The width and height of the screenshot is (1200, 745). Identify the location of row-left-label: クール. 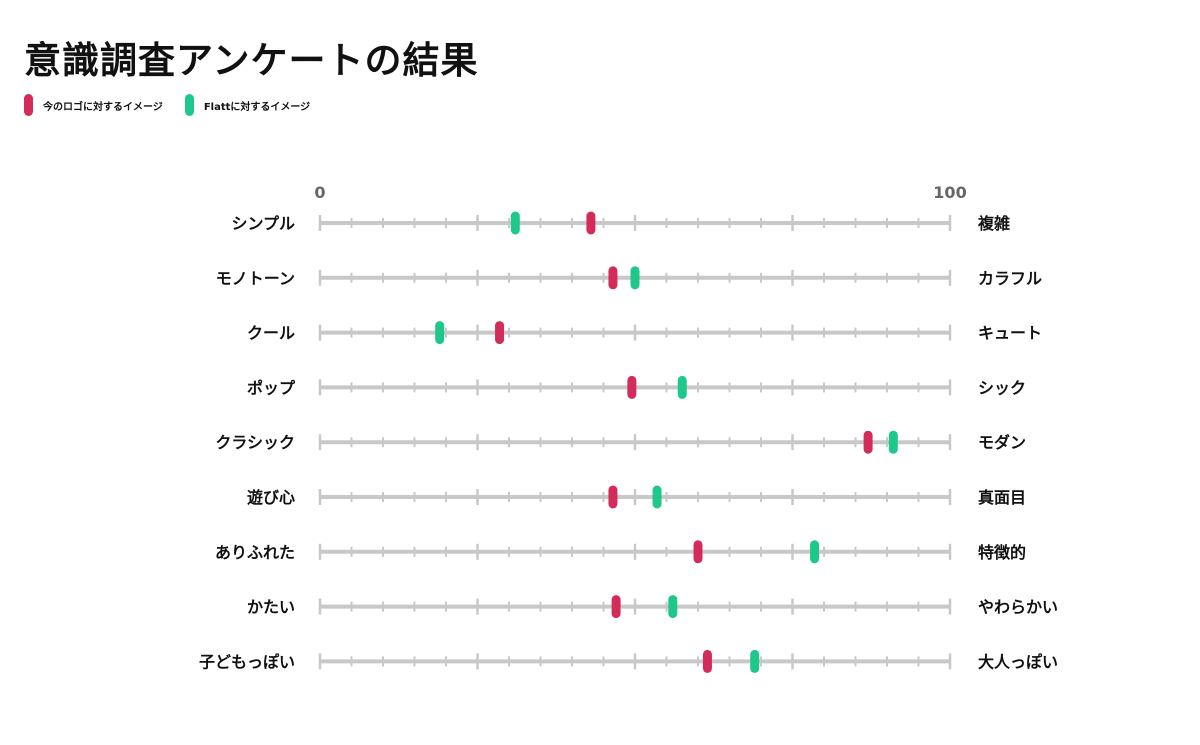
(271, 333).